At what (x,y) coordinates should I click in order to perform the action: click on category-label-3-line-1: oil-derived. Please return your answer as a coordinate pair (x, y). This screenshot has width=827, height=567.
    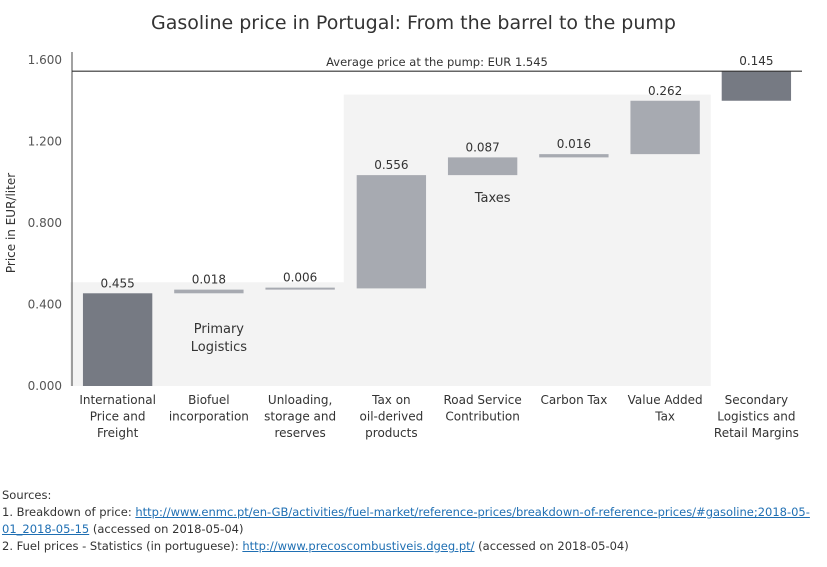
    Looking at the image, I should click on (392, 417).